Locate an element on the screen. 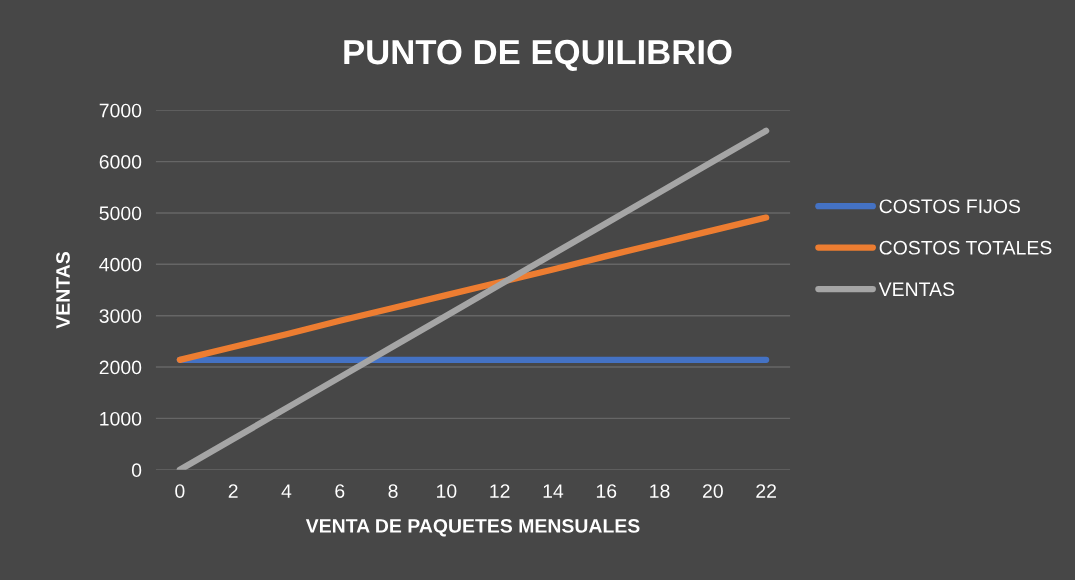 The image size is (1075, 580). x-tick-label: 2 is located at coordinates (233, 491).